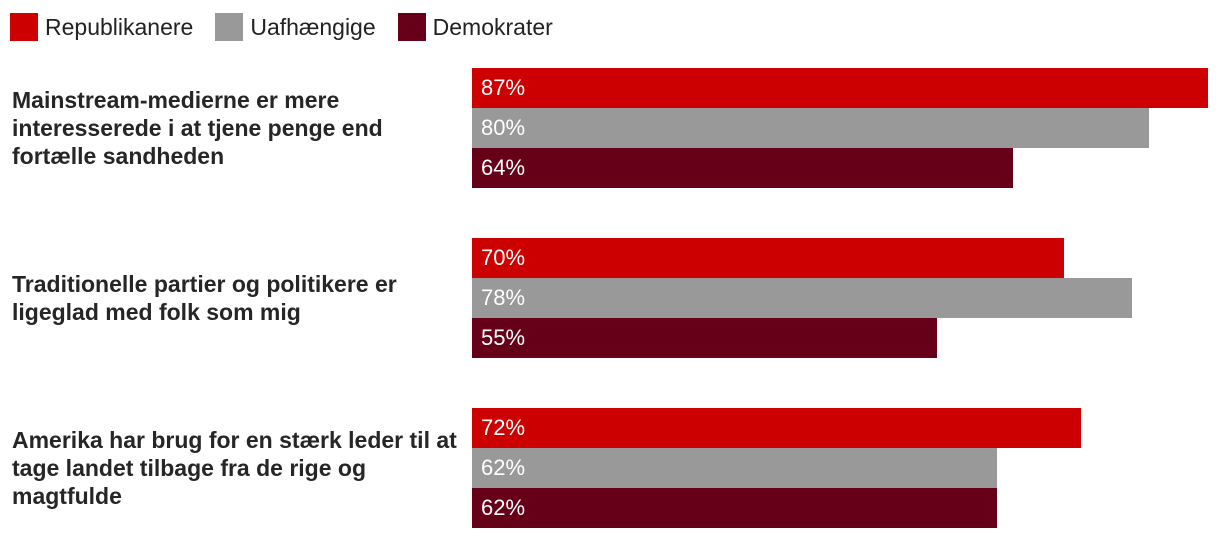  What do you see at coordinates (734, 468) in the screenshot?
I see `bar-uafh-ngige: 62%` at bounding box center [734, 468].